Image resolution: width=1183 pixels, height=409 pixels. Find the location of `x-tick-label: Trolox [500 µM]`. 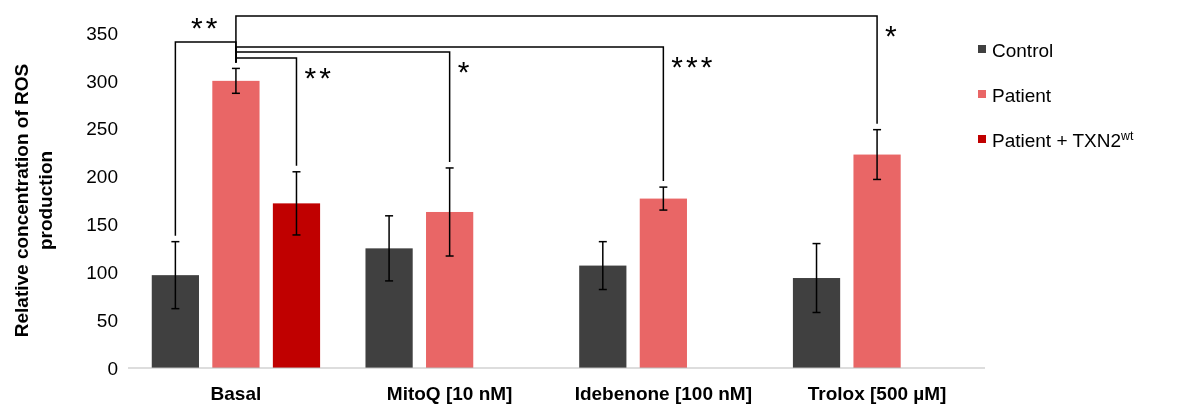

x-tick-label: Trolox [500 µM] is located at coordinates (877, 393).